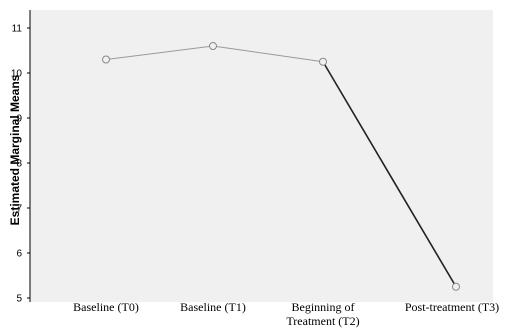 This screenshot has height=329, width=505. Describe the element at coordinates (322, 314) in the screenshot. I see `x-category-label: Beginning of Treatment (T2)` at that location.